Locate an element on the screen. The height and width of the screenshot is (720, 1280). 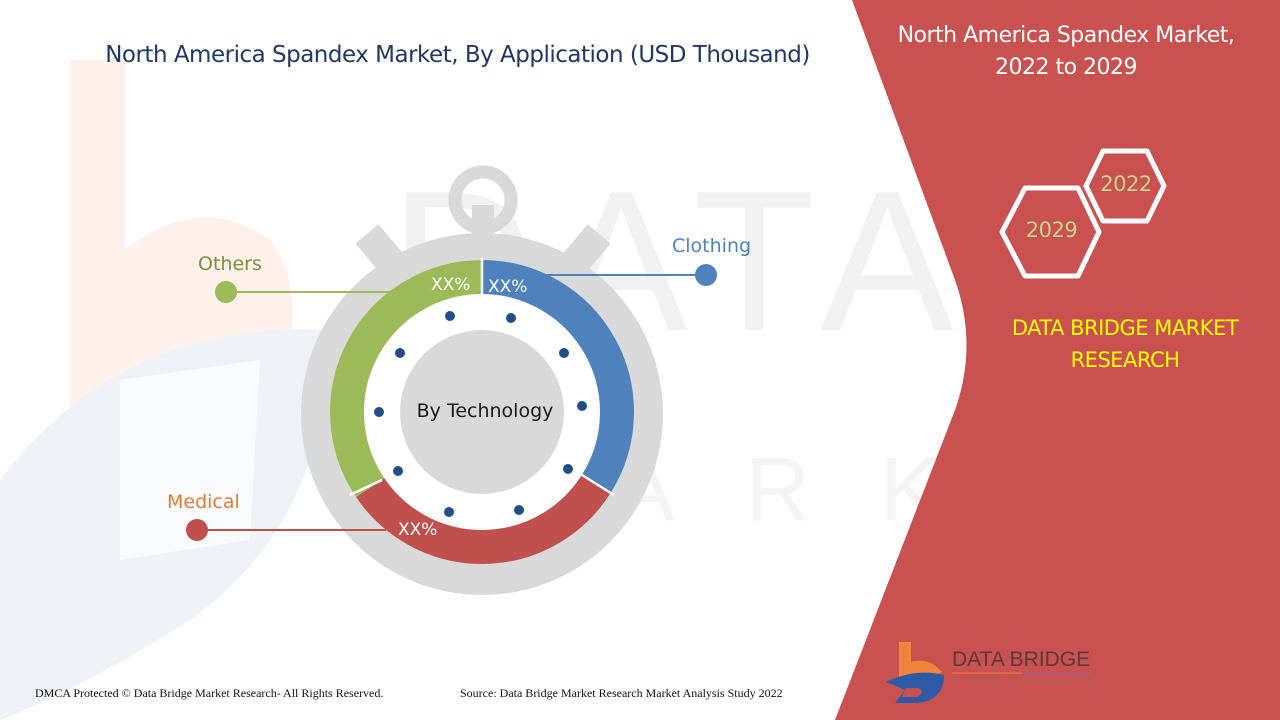
hexagon-2029-icon is located at coordinates (1050, 232).